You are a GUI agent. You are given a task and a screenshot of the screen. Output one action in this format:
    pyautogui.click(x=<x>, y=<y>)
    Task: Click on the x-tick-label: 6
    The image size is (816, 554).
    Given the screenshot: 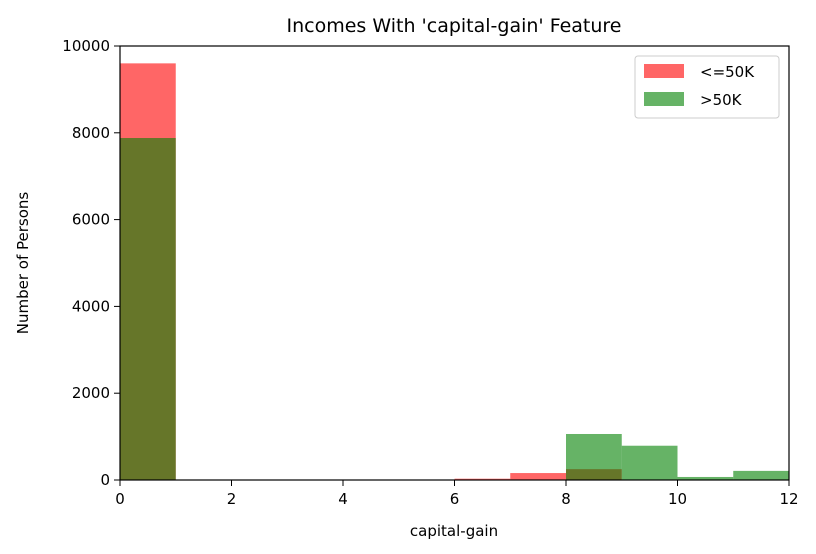 What is the action you would take?
    pyautogui.click(x=455, y=499)
    